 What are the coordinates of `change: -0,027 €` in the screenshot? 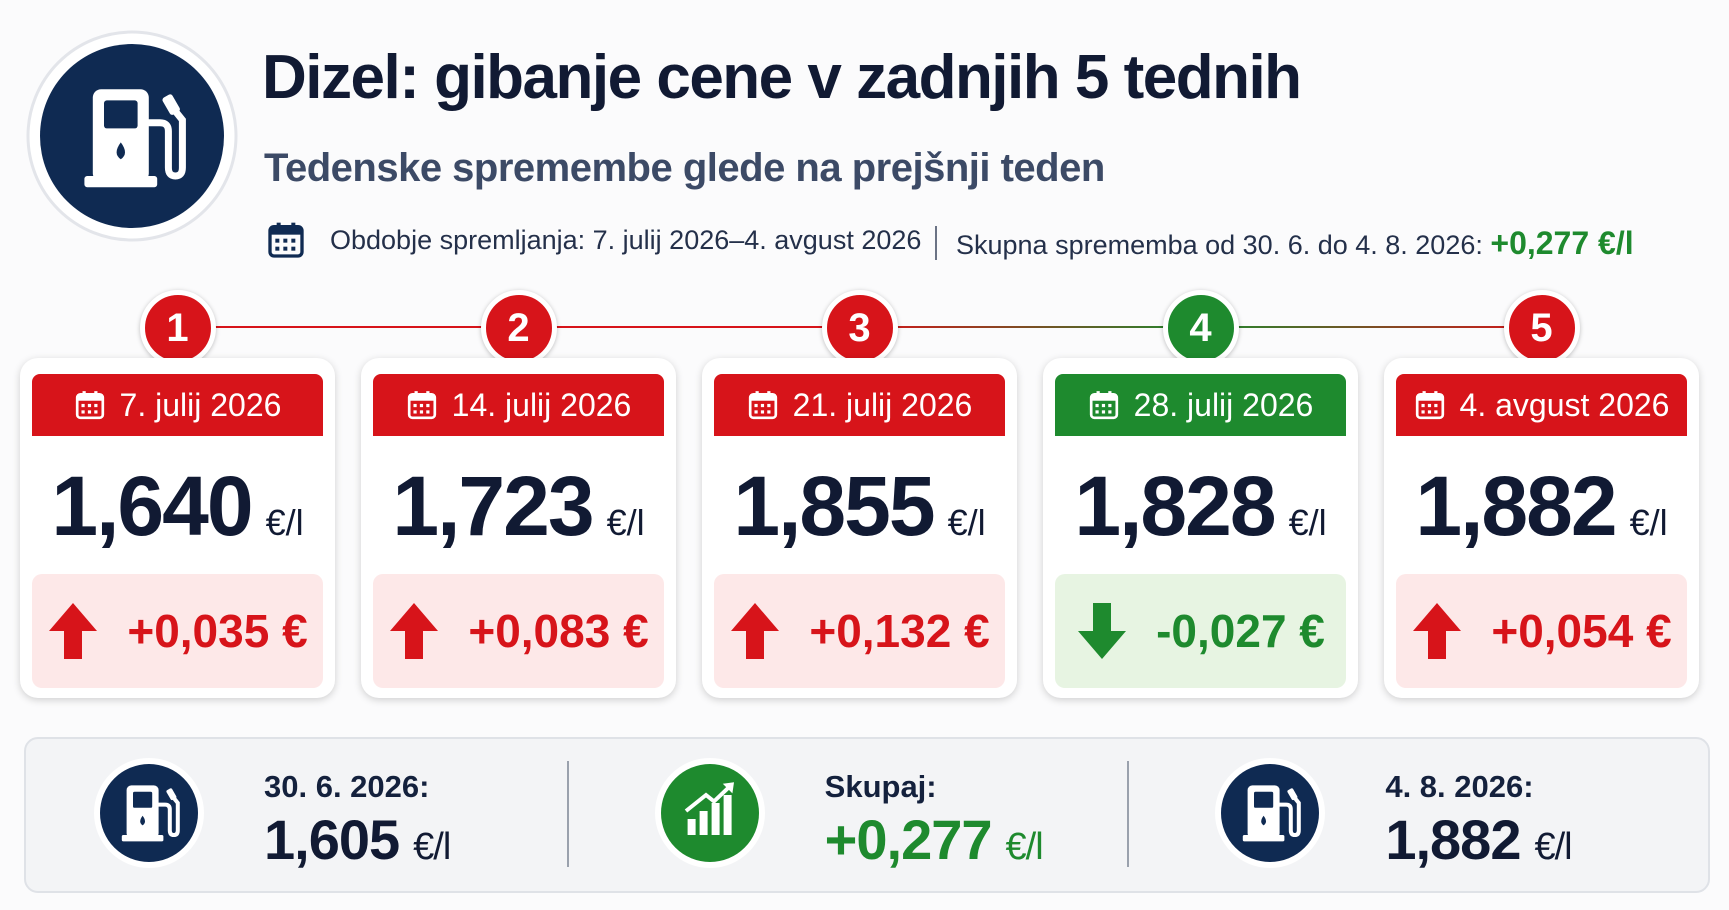 It's located at (1200, 631).